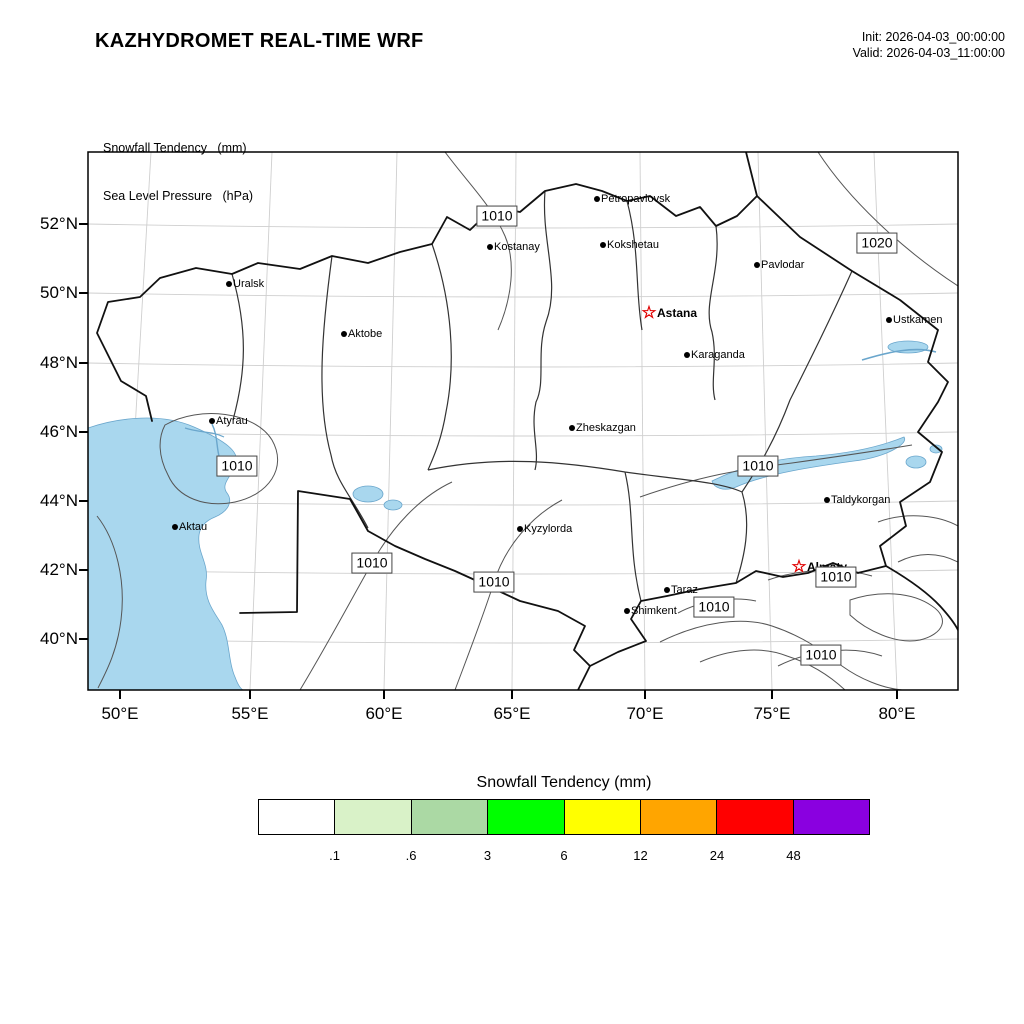  What do you see at coordinates (175, 147) in the screenshot?
I see `field-label-snowfall: Snowfall Tendency (mm)` at bounding box center [175, 147].